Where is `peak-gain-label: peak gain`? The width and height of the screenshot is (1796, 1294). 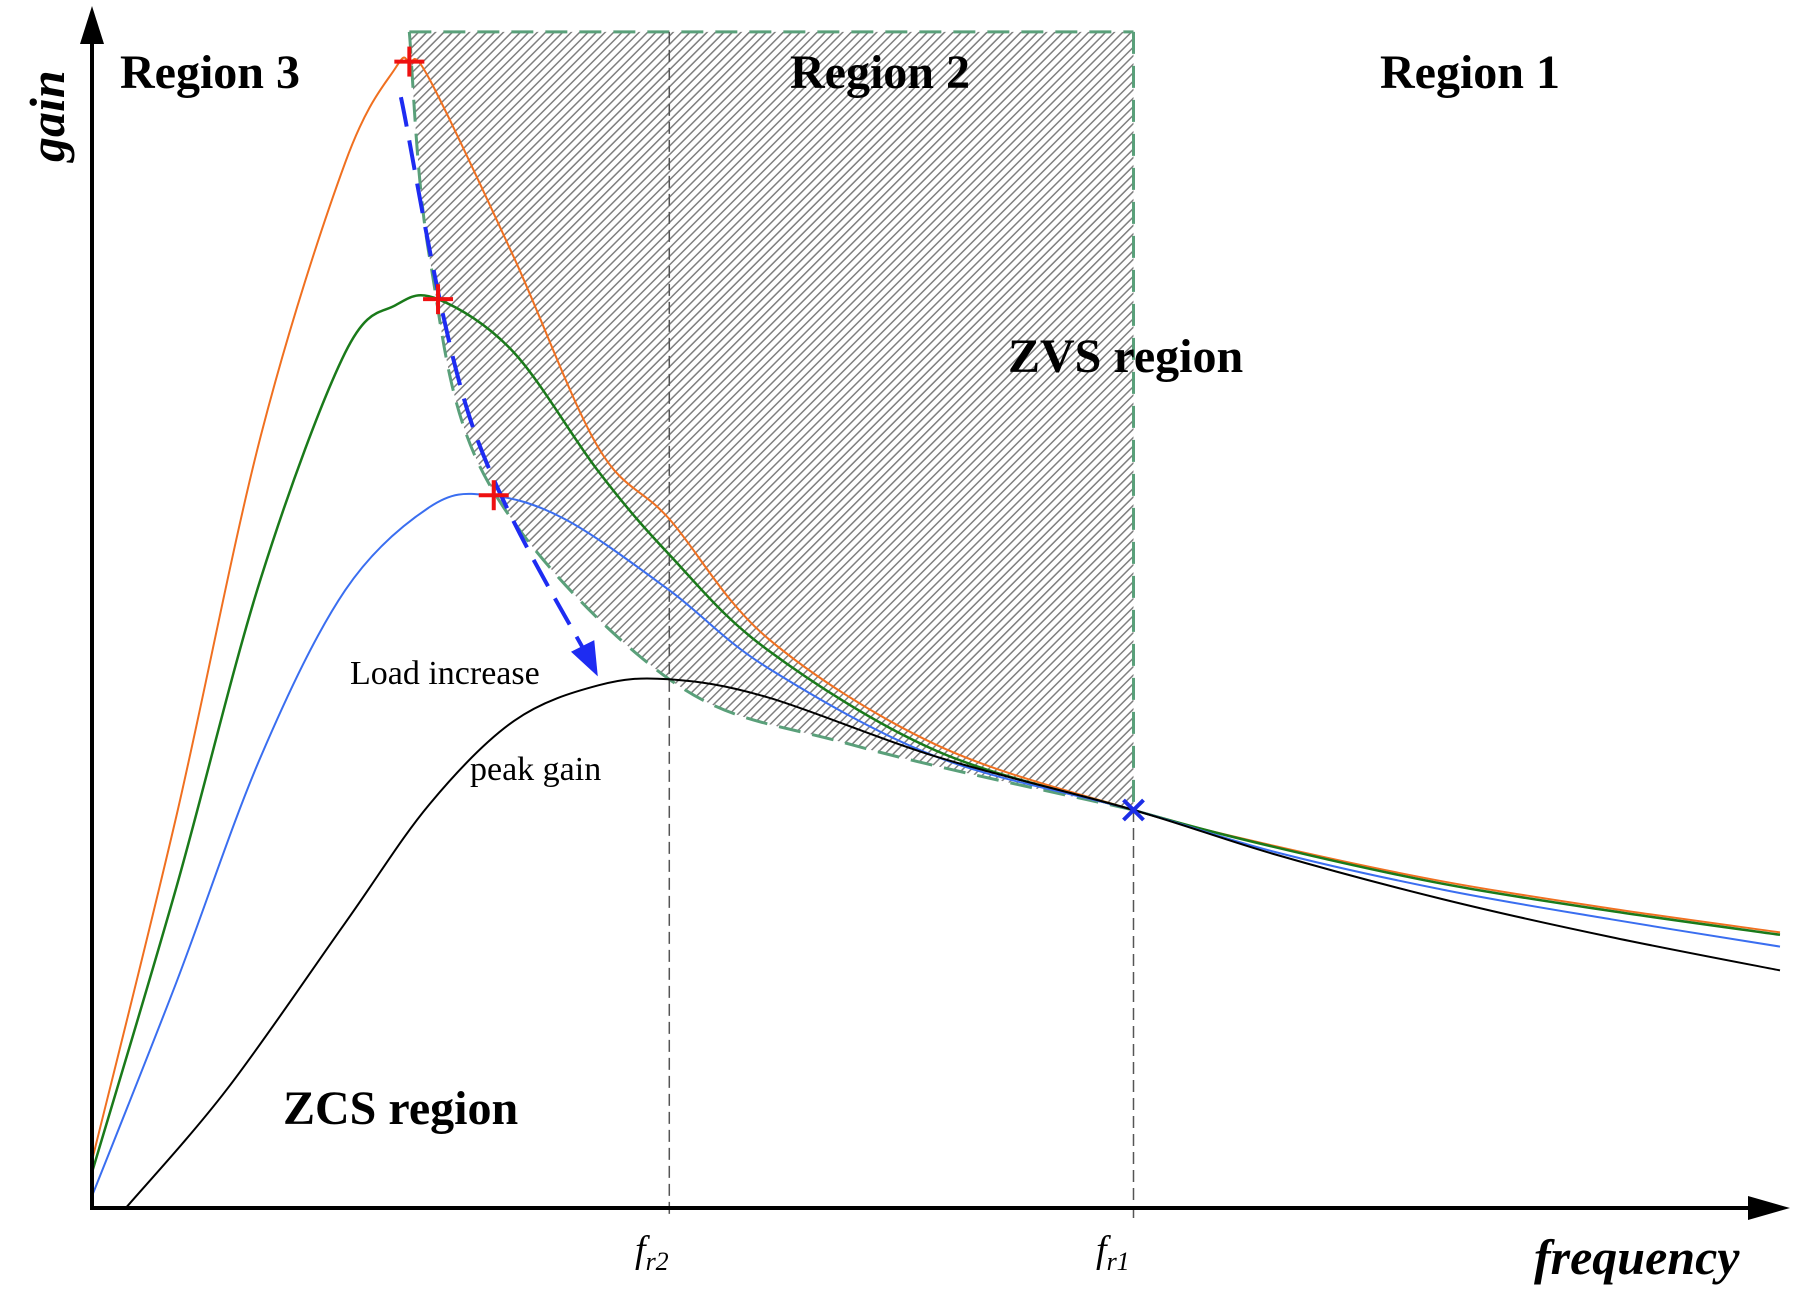
peak-gain-label: peak gain is located at coordinates (535, 769).